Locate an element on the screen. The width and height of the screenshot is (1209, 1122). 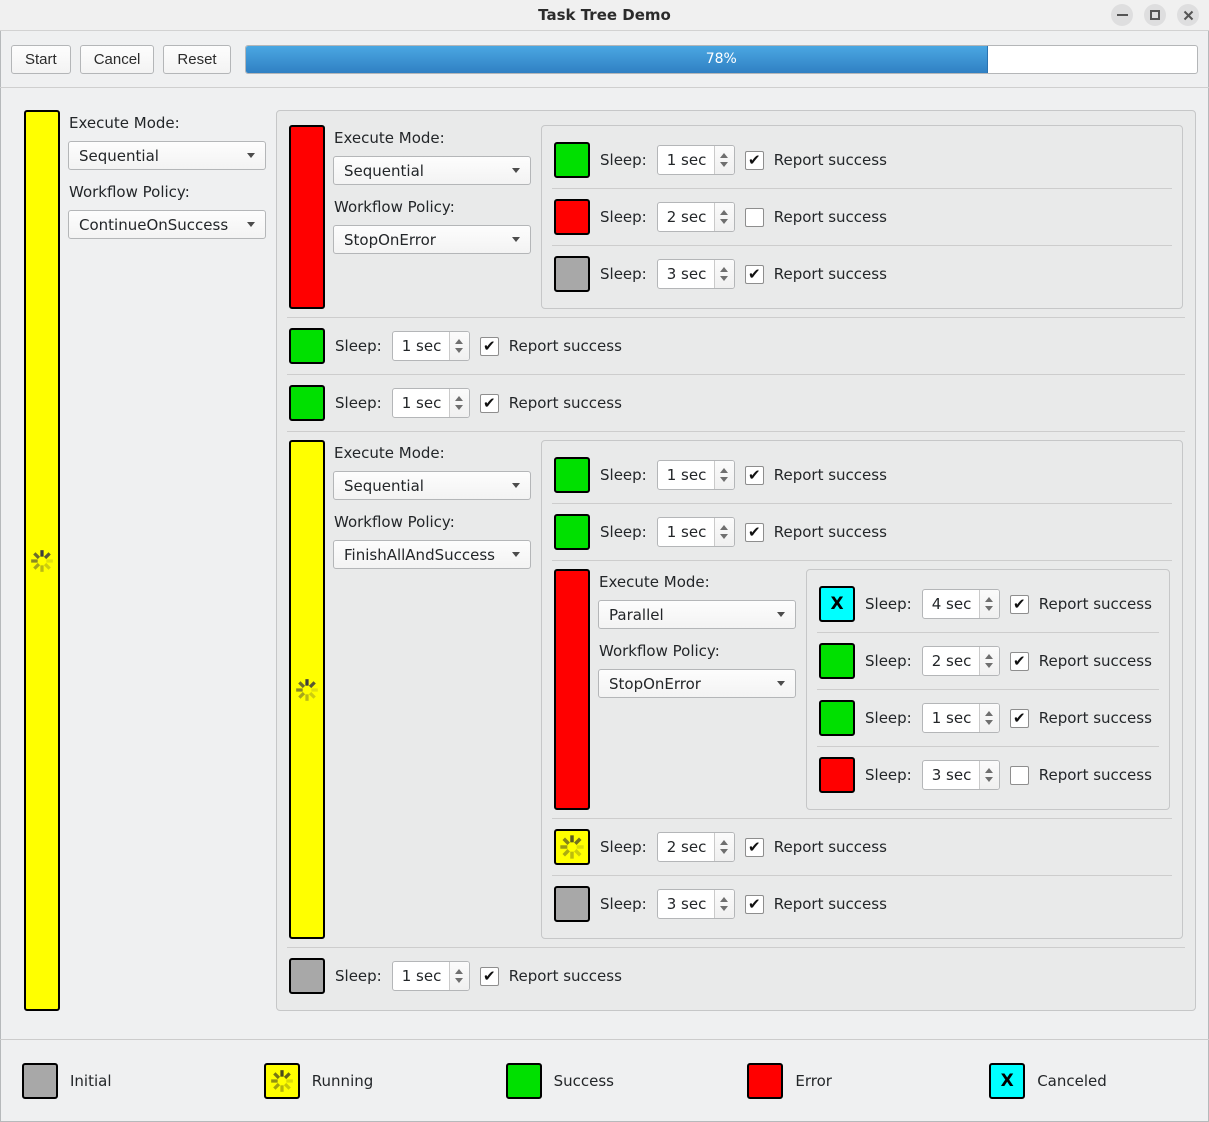
sleep-duration-spinbox: 4 sec is located at coordinates (960, 604).